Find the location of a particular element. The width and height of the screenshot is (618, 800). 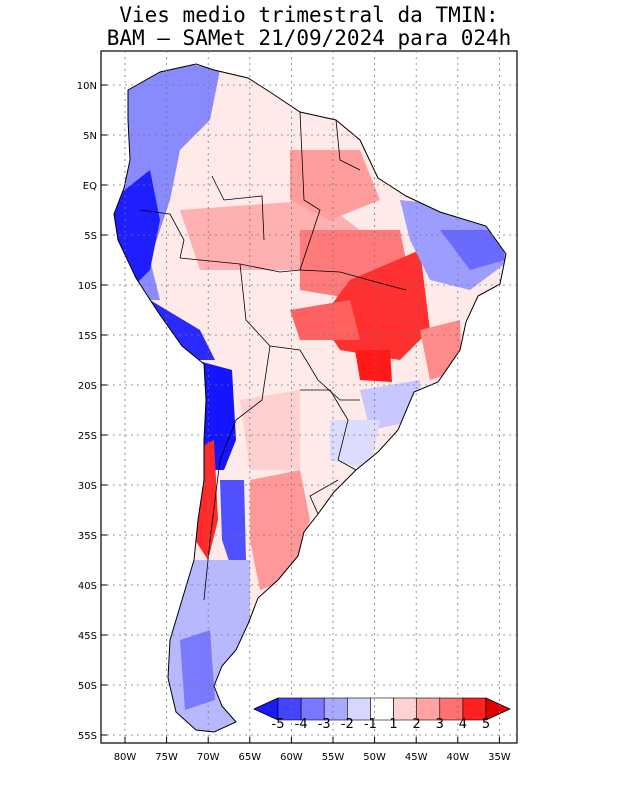

map-title-line2: BAM – SAMet 21/09/2024 para 024h is located at coordinates (309, 38).